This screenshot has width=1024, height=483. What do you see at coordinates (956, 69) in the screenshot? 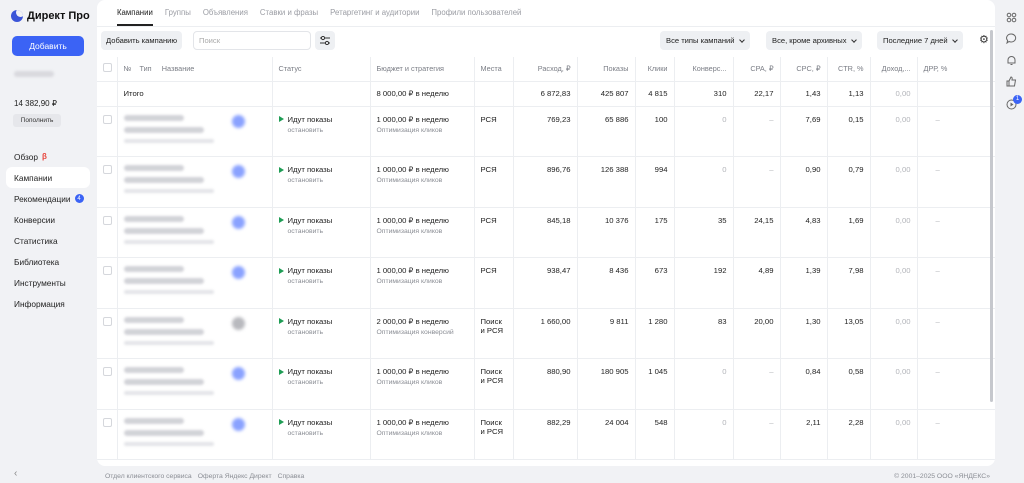
I see `col-drr: ДРР, %` at bounding box center [956, 69].